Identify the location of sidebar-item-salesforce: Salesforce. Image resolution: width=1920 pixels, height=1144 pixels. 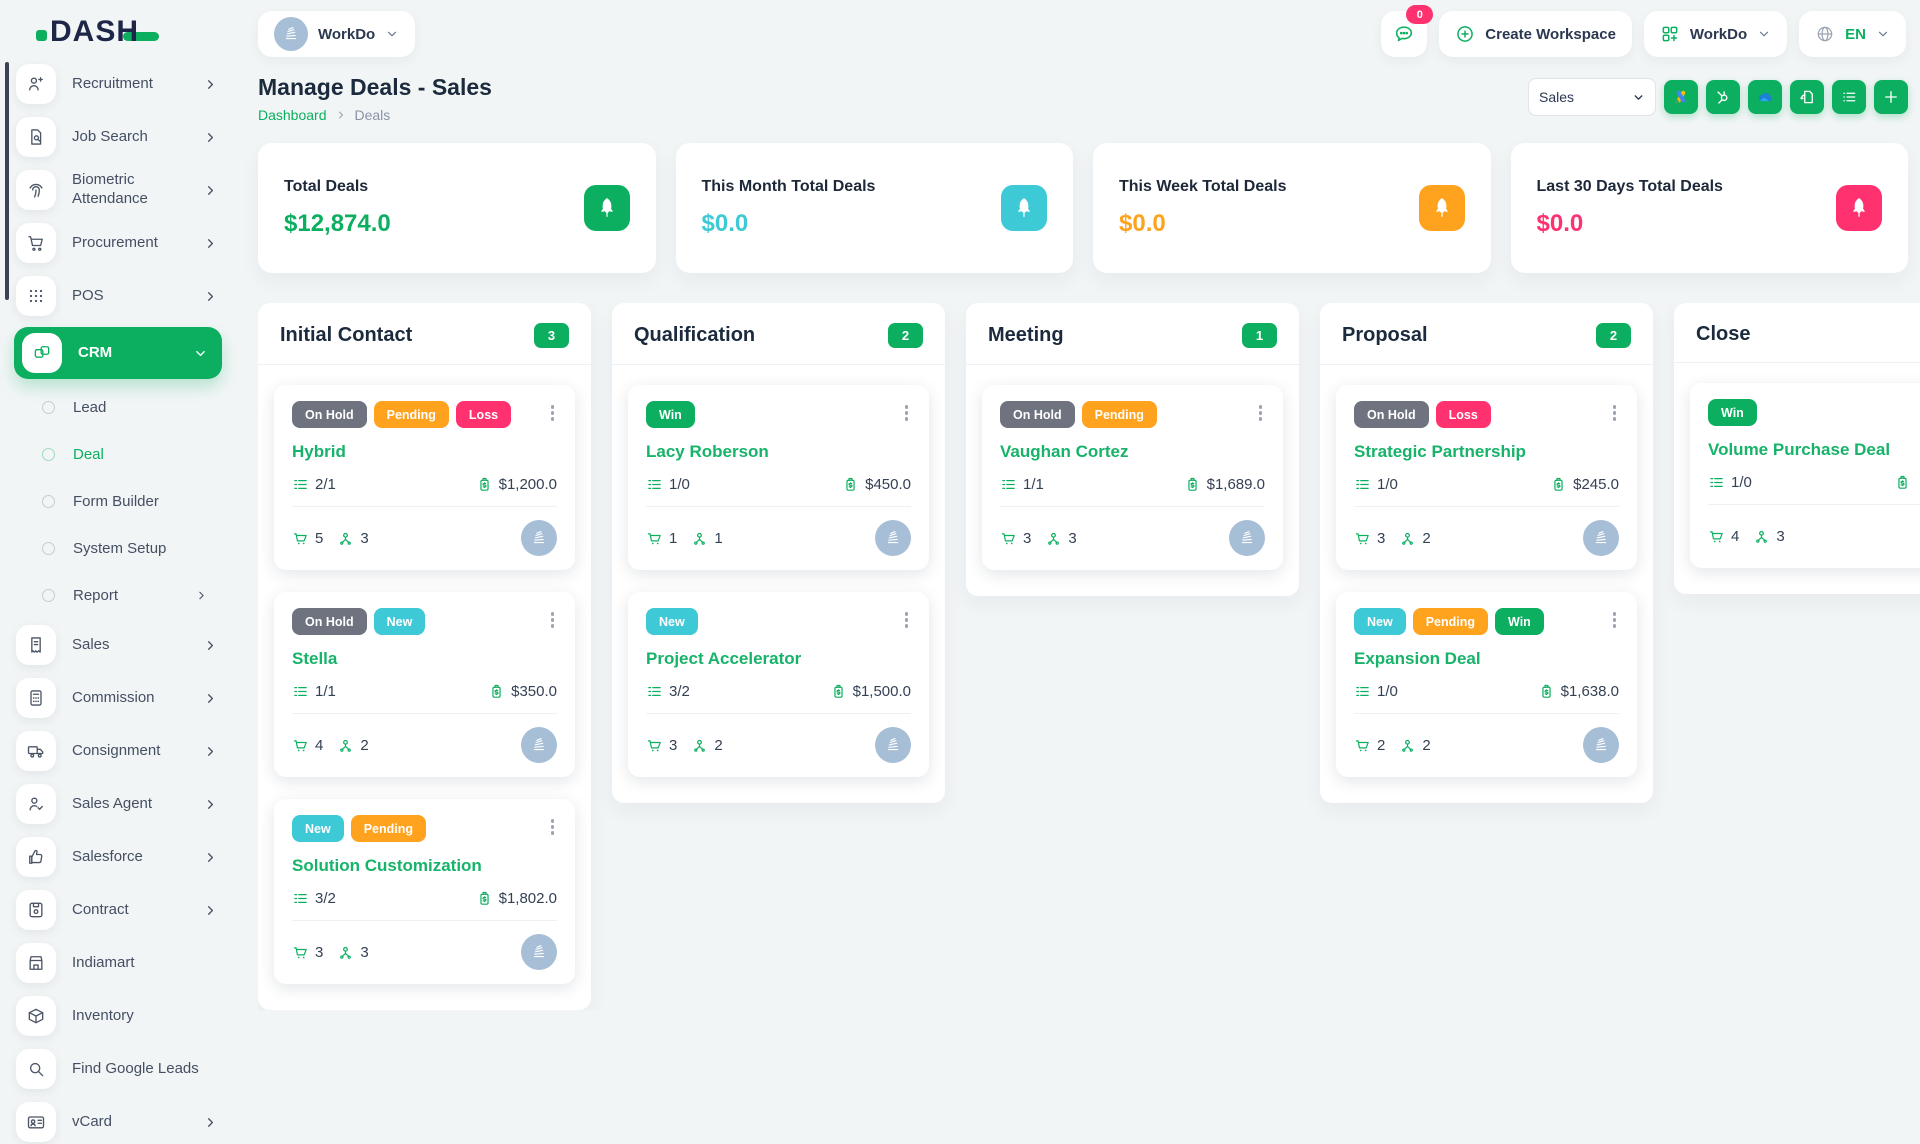
(116, 857).